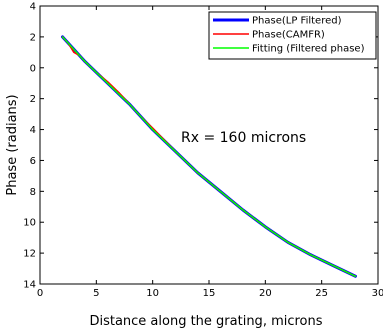 This screenshot has width=383, height=333. What do you see at coordinates (265, 293) in the screenshot?
I see `x-tick-label: 20` at bounding box center [265, 293].